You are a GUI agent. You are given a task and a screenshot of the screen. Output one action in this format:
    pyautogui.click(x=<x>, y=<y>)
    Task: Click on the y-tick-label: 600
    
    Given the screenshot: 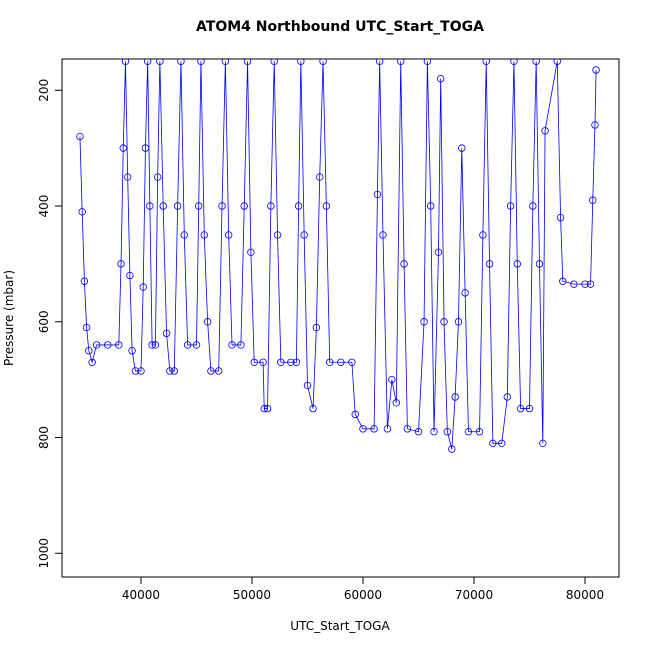 What is the action you would take?
    pyautogui.click(x=44, y=321)
    